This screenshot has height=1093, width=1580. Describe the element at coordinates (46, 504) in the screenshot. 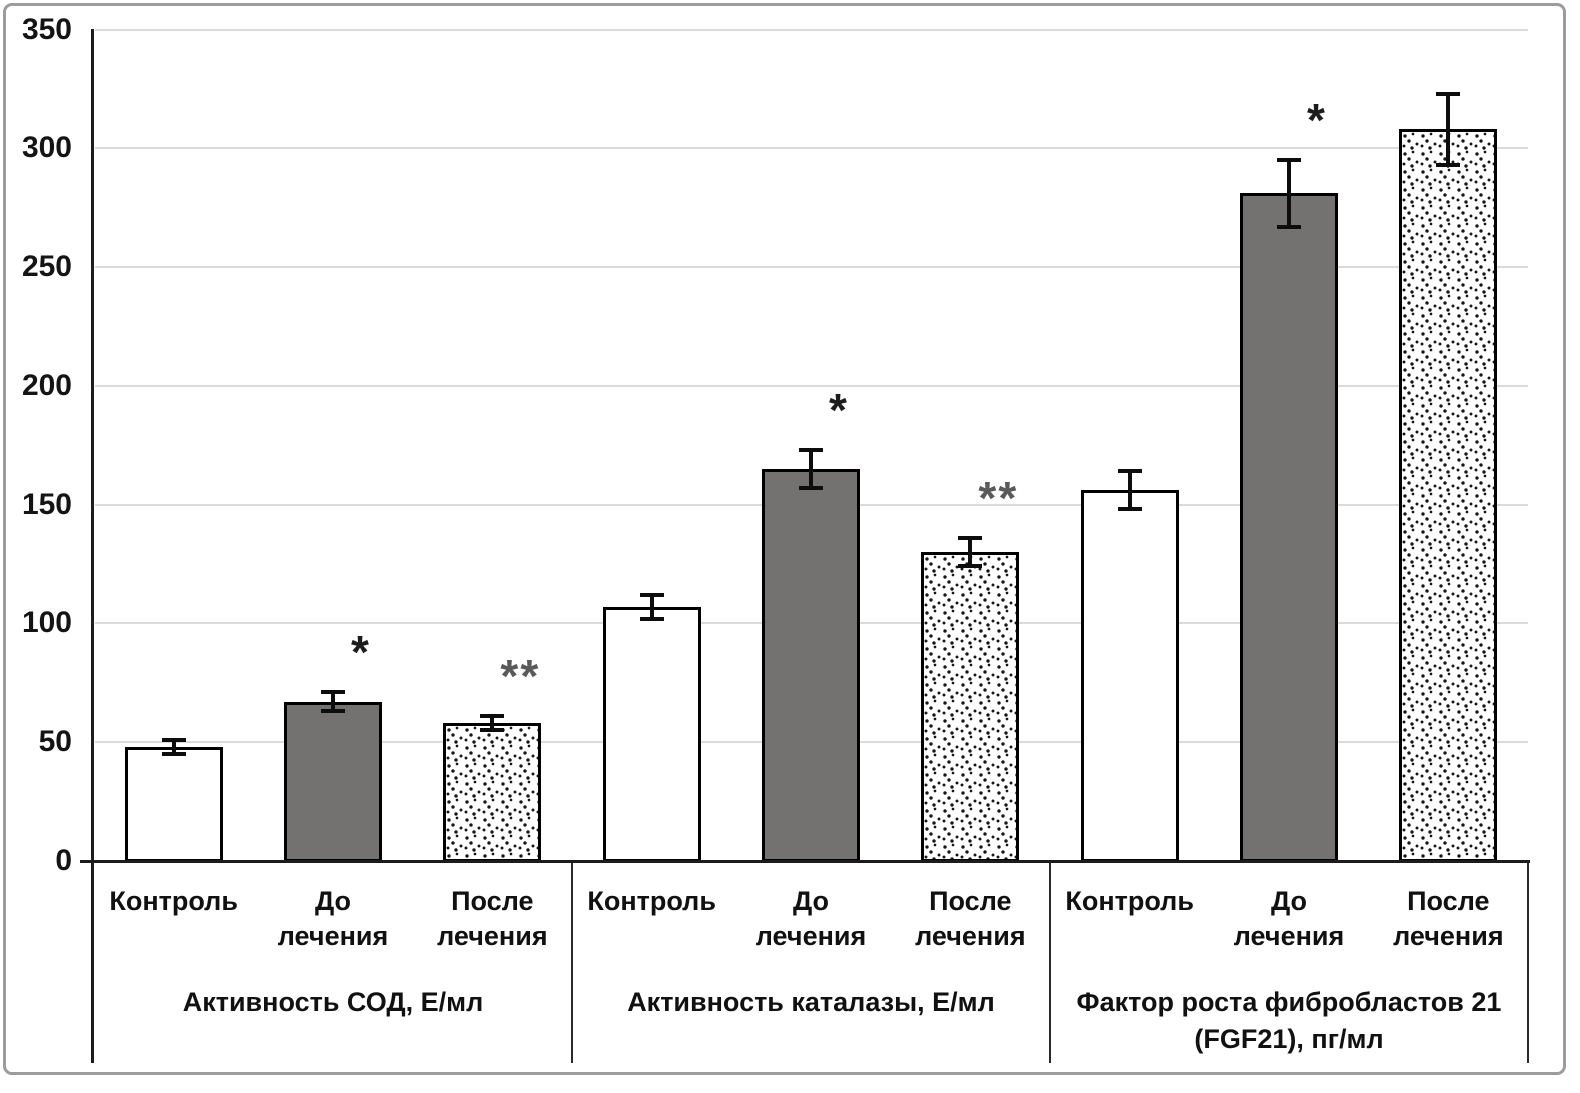

I see `y-tick-label: 150` at that location.